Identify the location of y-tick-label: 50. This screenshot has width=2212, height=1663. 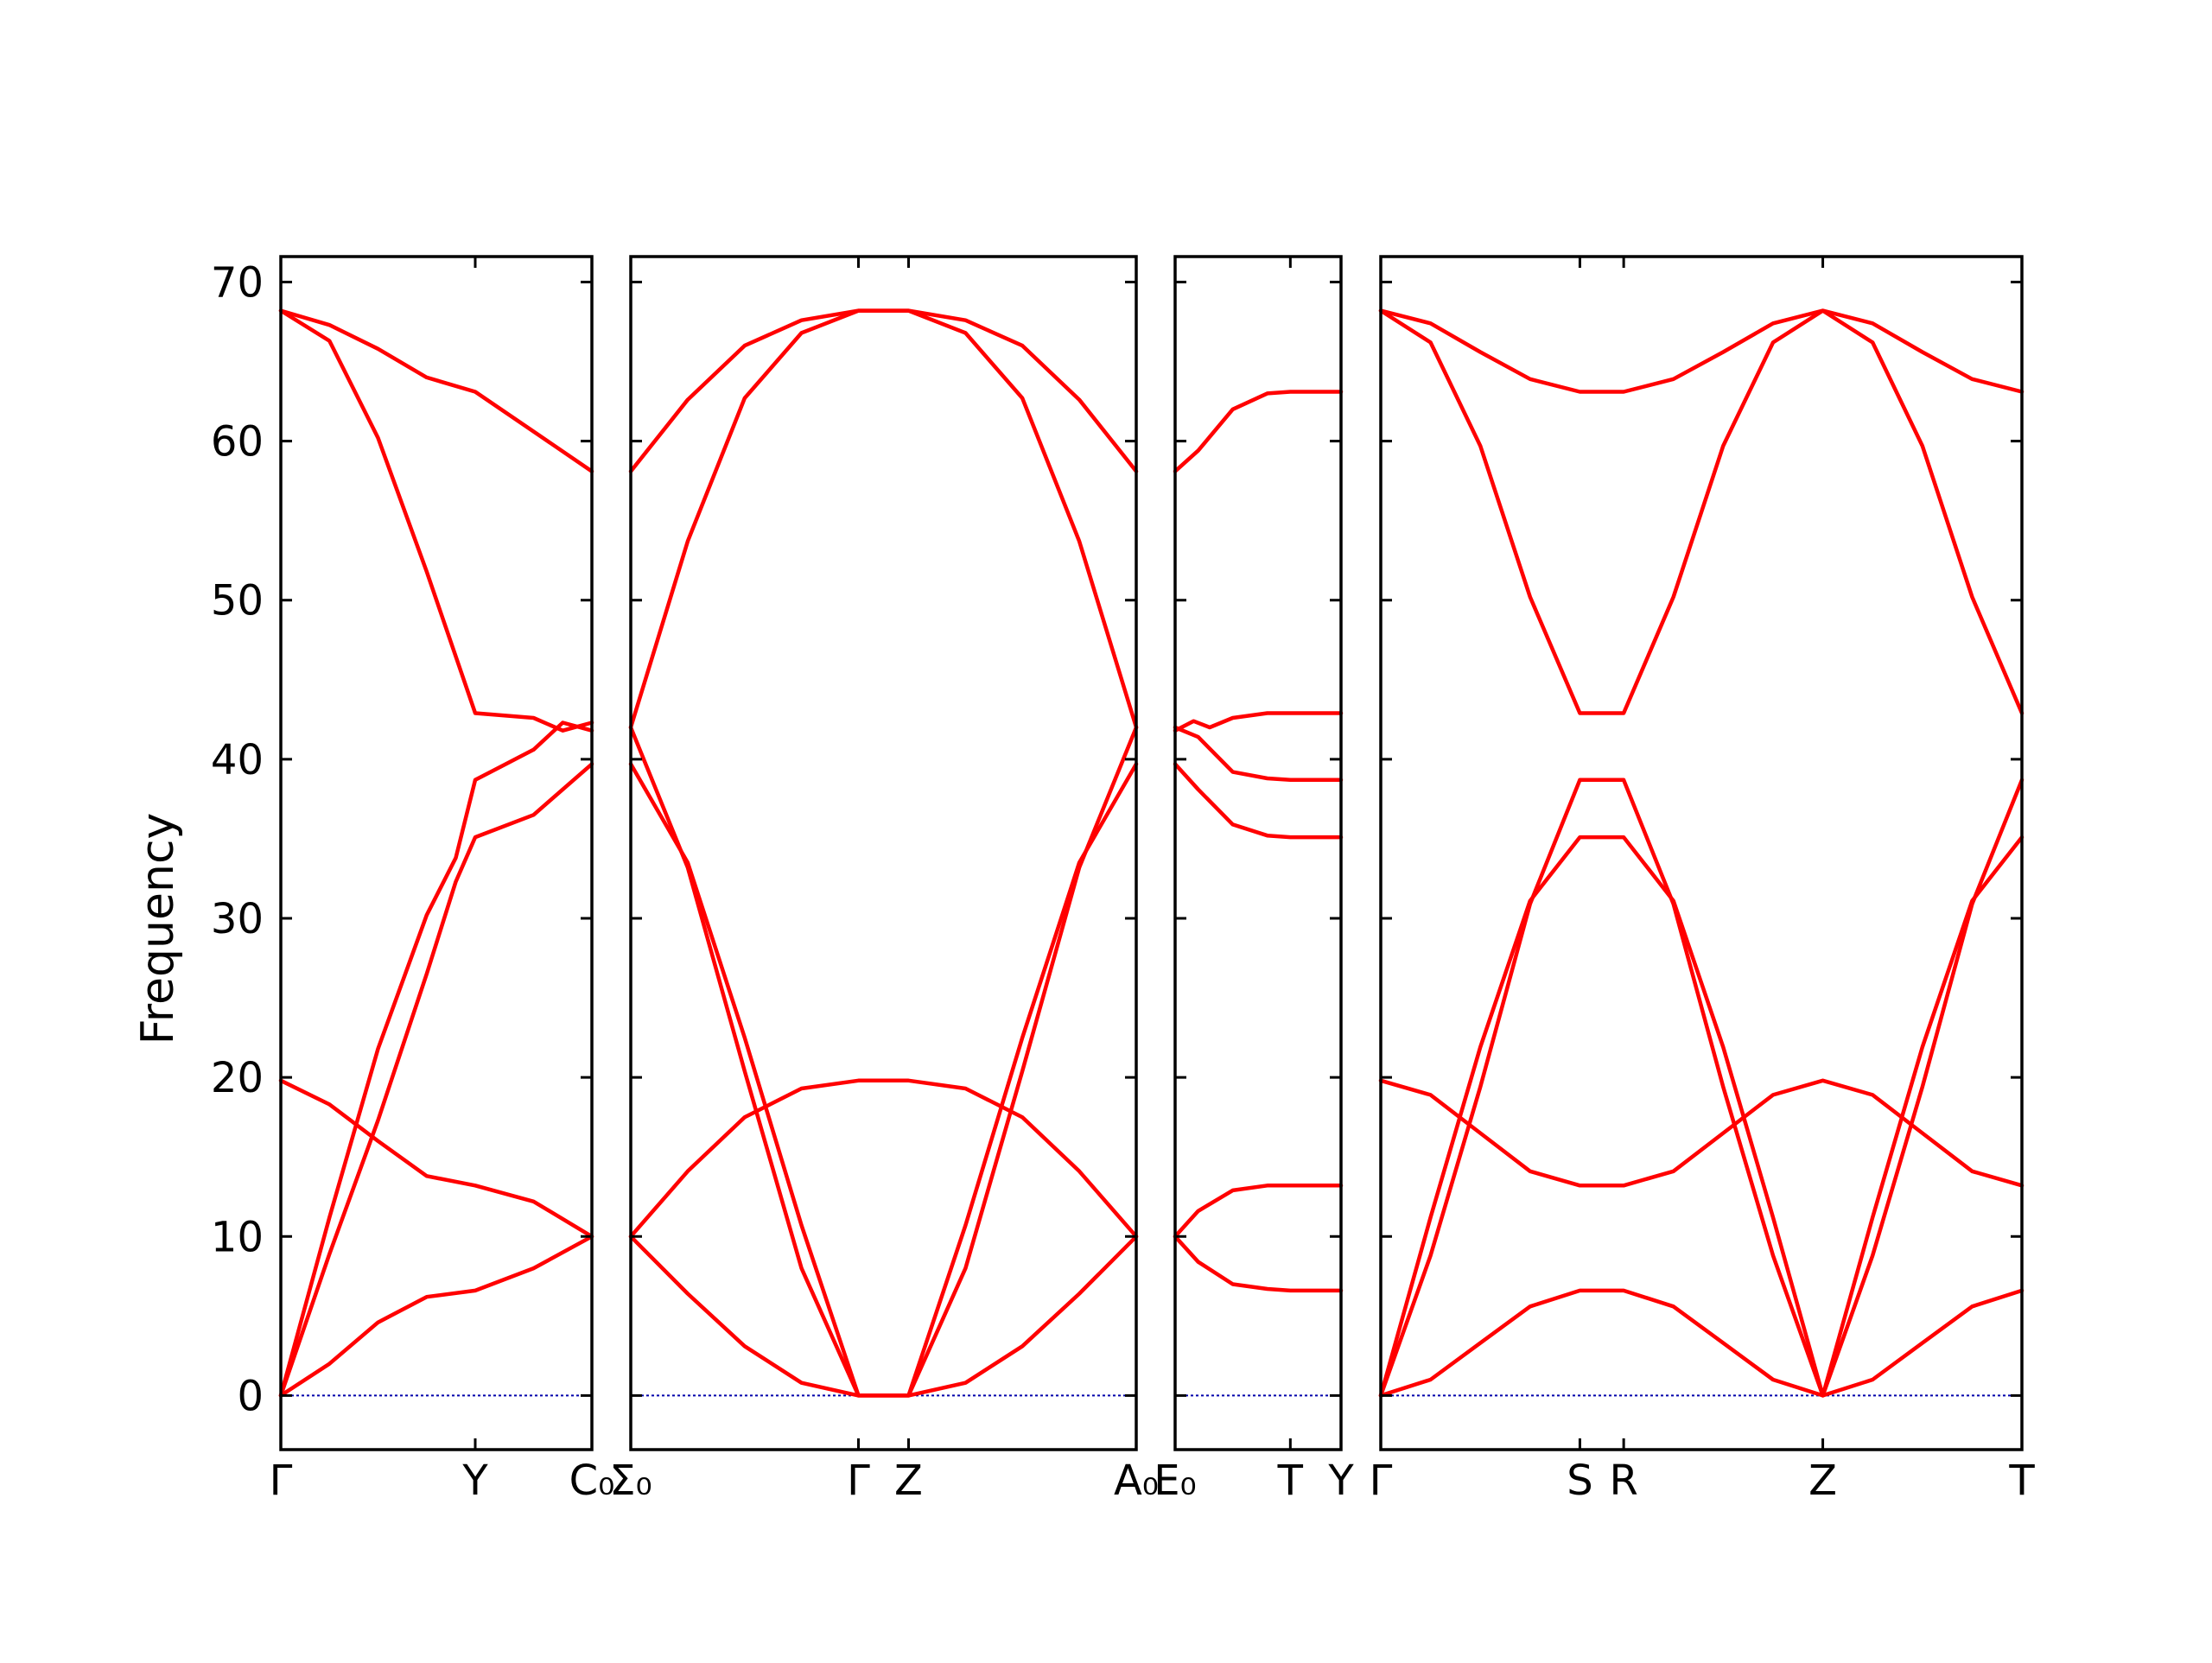
(237, 601).